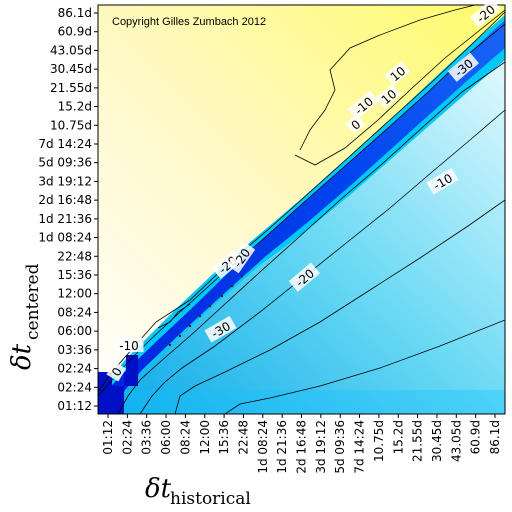 This screenshot has height=512, width=512. I want to click on low-block-step, so click(125, 370).